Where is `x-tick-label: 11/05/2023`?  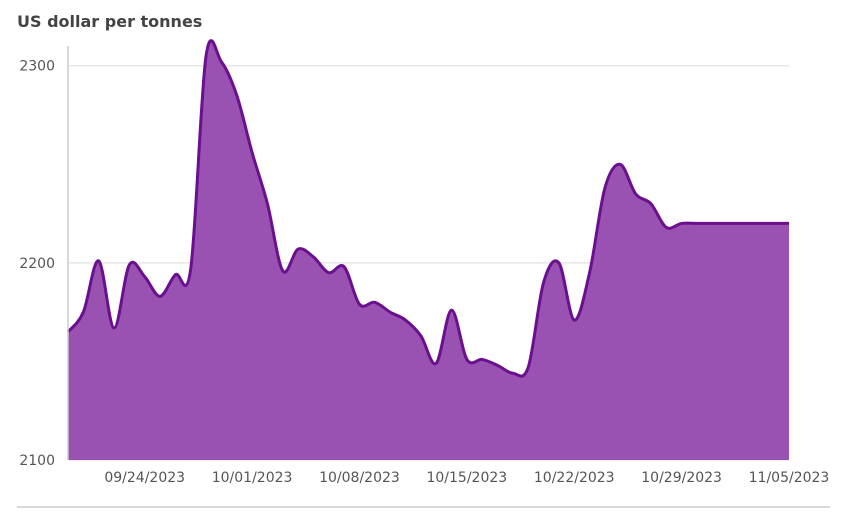
x-tick-label: 11/05/2023 is located at coordinates (789, 478).